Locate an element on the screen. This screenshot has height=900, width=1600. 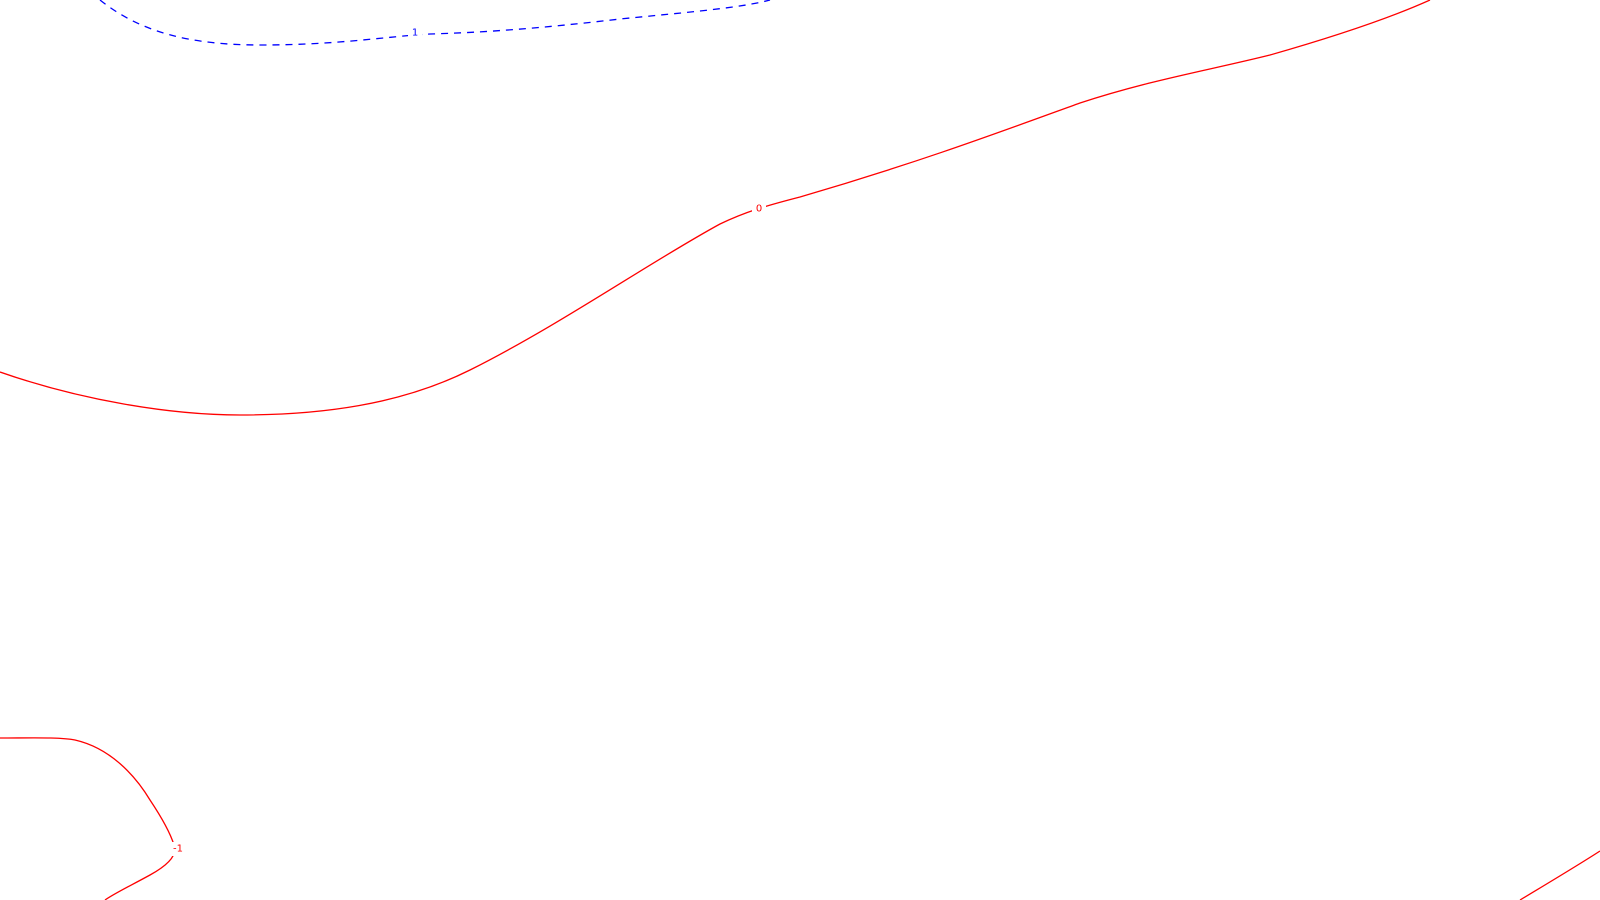
contour-label-level-1: 1 is located at coordinates (415, 33).